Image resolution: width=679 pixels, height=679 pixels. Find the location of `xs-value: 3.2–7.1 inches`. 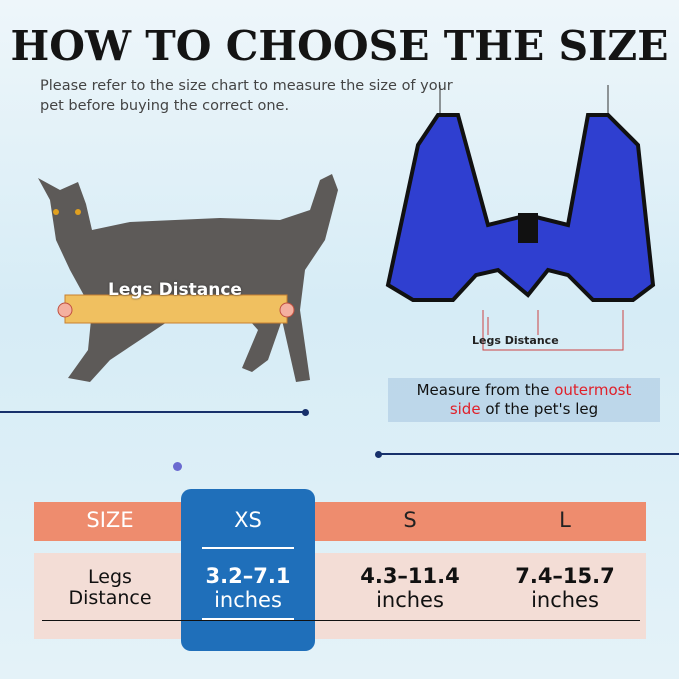

xs-value: 3.2–7.1 inches is located at coordinates (248, 588).